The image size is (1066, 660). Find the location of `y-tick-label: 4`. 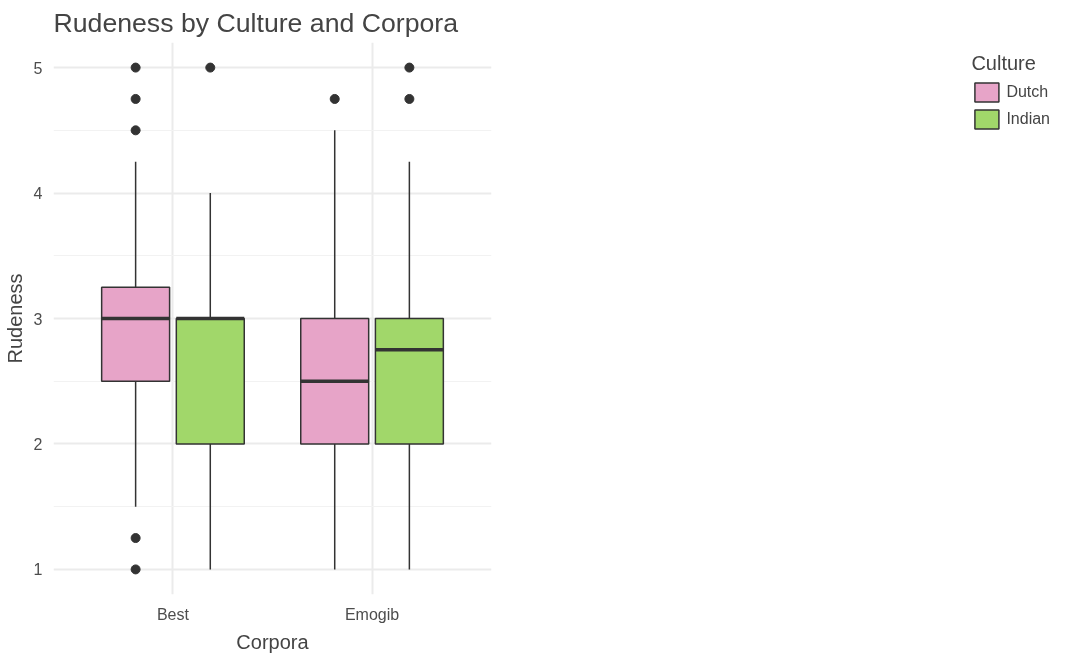

y-tick-label: 4 is located at coordinates (38, 194).